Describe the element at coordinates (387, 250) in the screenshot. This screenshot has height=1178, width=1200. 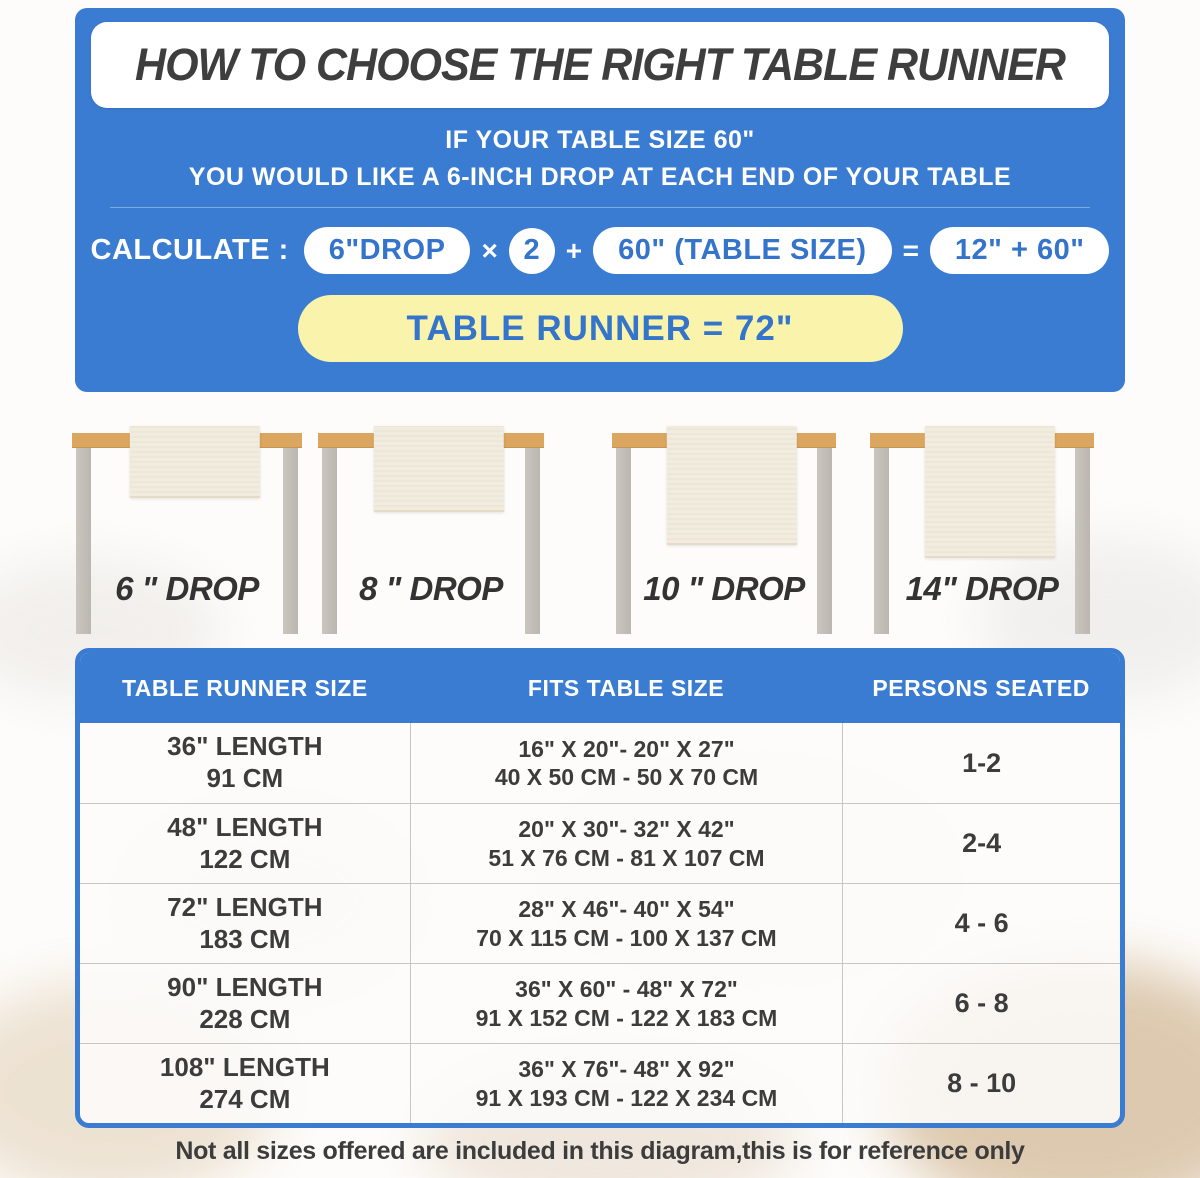
I see `drop-value-pill: 6"DROP` at that location.